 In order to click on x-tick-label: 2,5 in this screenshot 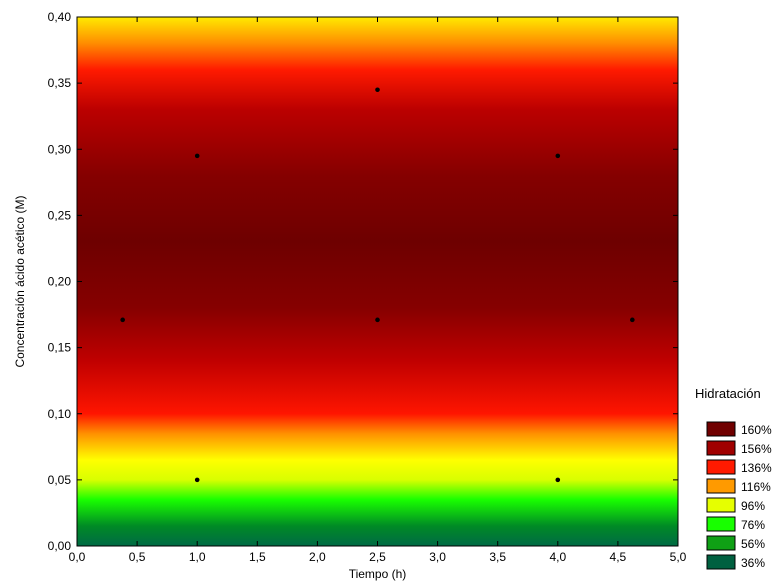, I will do `click(377, 557)`.